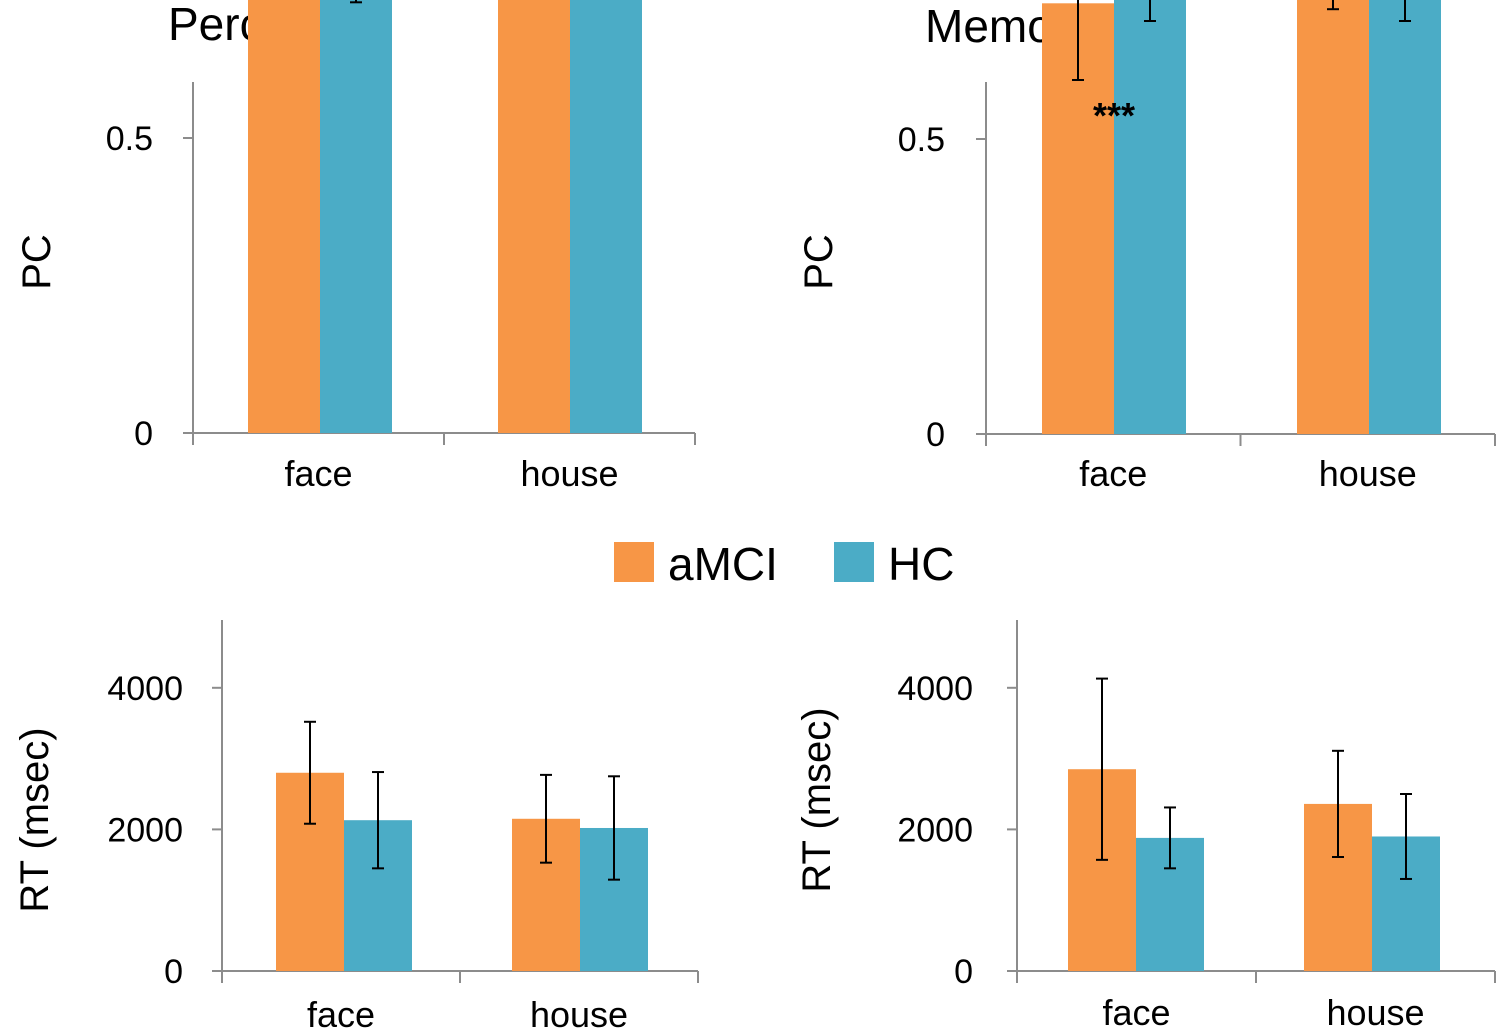 The width and height of the screenshot is (1500, 1034). Describe the element at coordinates (854, 562) in the screenshot. I see `legend-swatch-hc` at that location.